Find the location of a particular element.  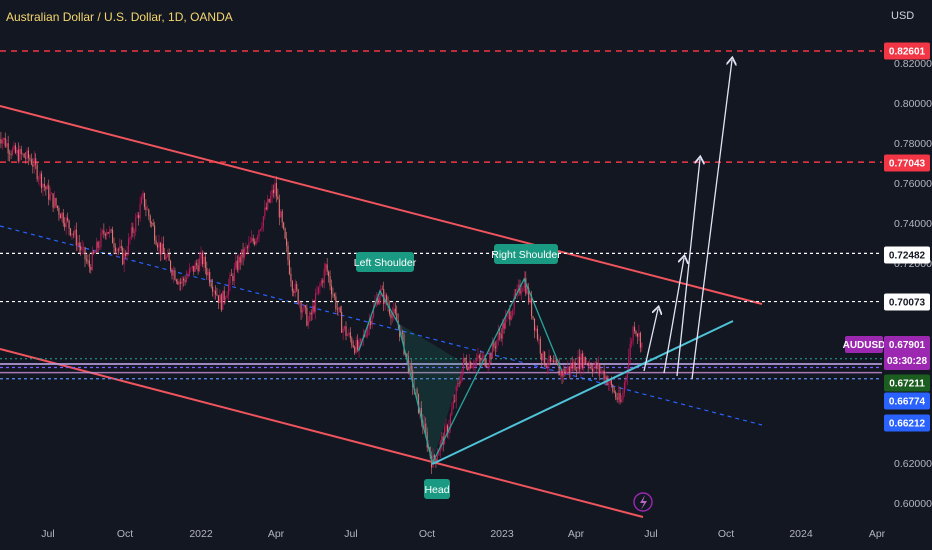

symbol-badge is located at coordinates (864, 344).